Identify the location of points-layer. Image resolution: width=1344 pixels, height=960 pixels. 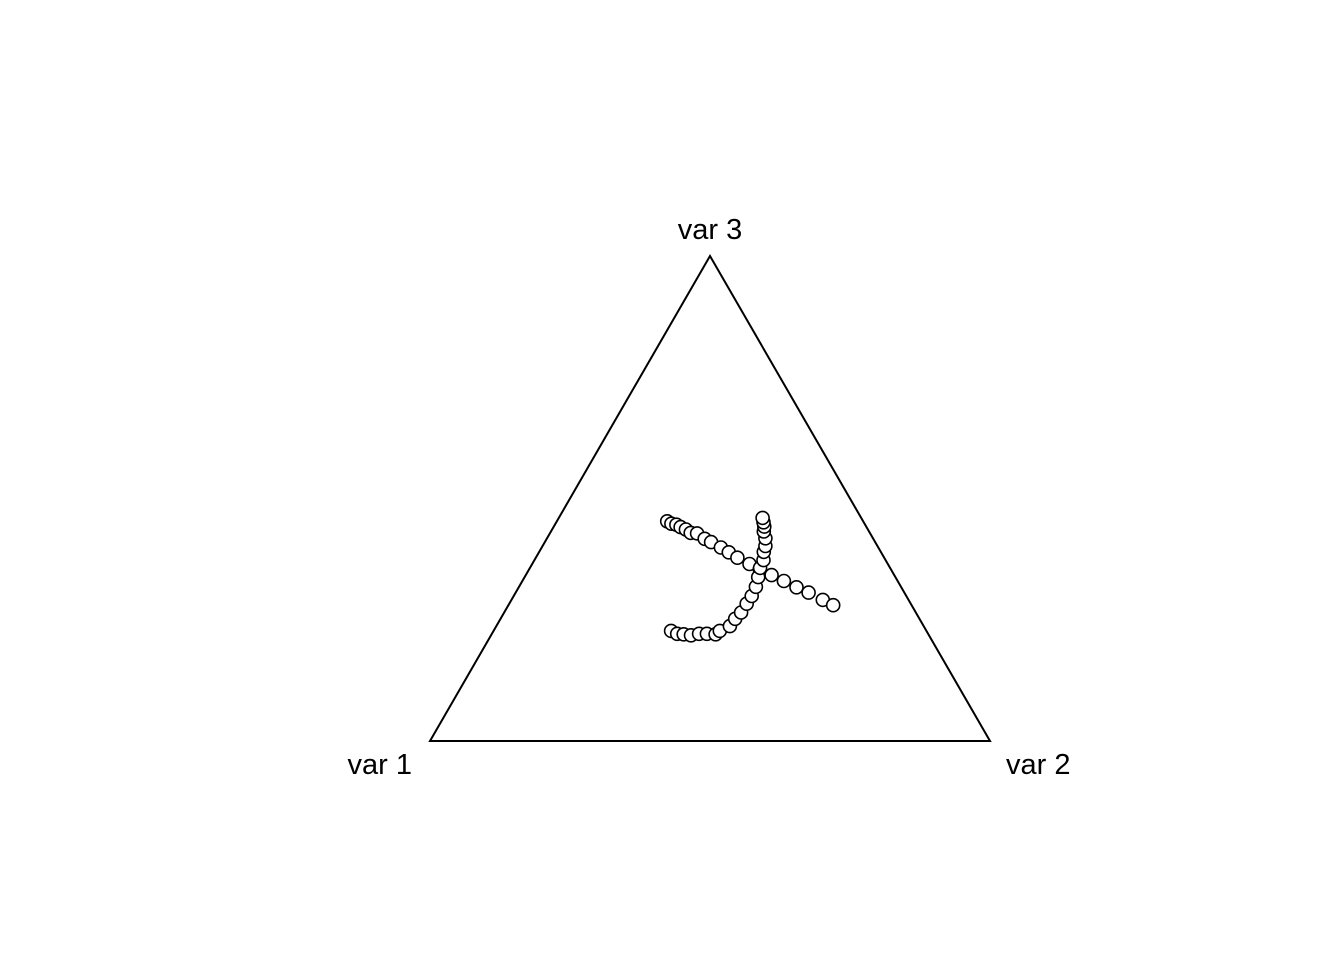
(750, 576).